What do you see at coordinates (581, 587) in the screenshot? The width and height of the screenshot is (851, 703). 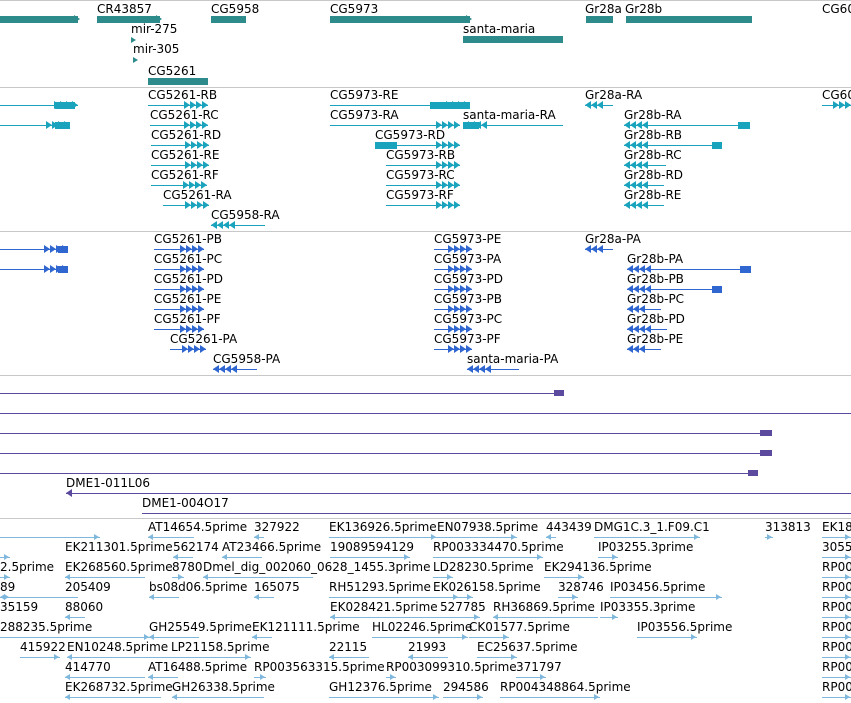 I see `est-label: 328746` at bounding box center [581, 587].